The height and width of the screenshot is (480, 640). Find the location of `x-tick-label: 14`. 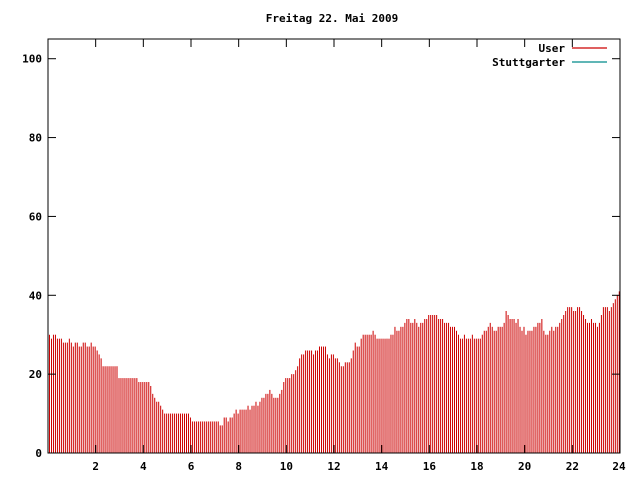

x-tick-label: 14 is located at coordinates (382, 466).